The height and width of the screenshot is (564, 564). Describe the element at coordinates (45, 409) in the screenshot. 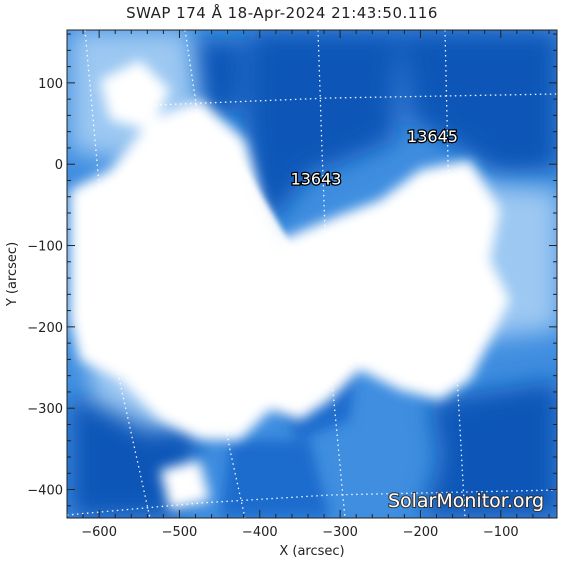

I see `y-tick-label: −300` at that location.